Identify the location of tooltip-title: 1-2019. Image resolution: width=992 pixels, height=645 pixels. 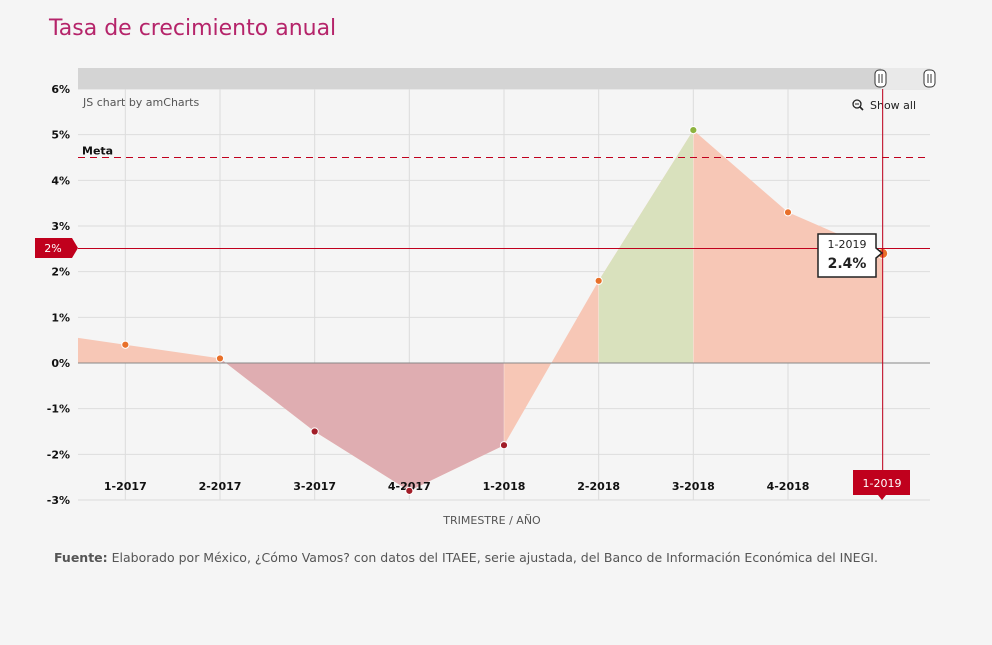
(847, 244).